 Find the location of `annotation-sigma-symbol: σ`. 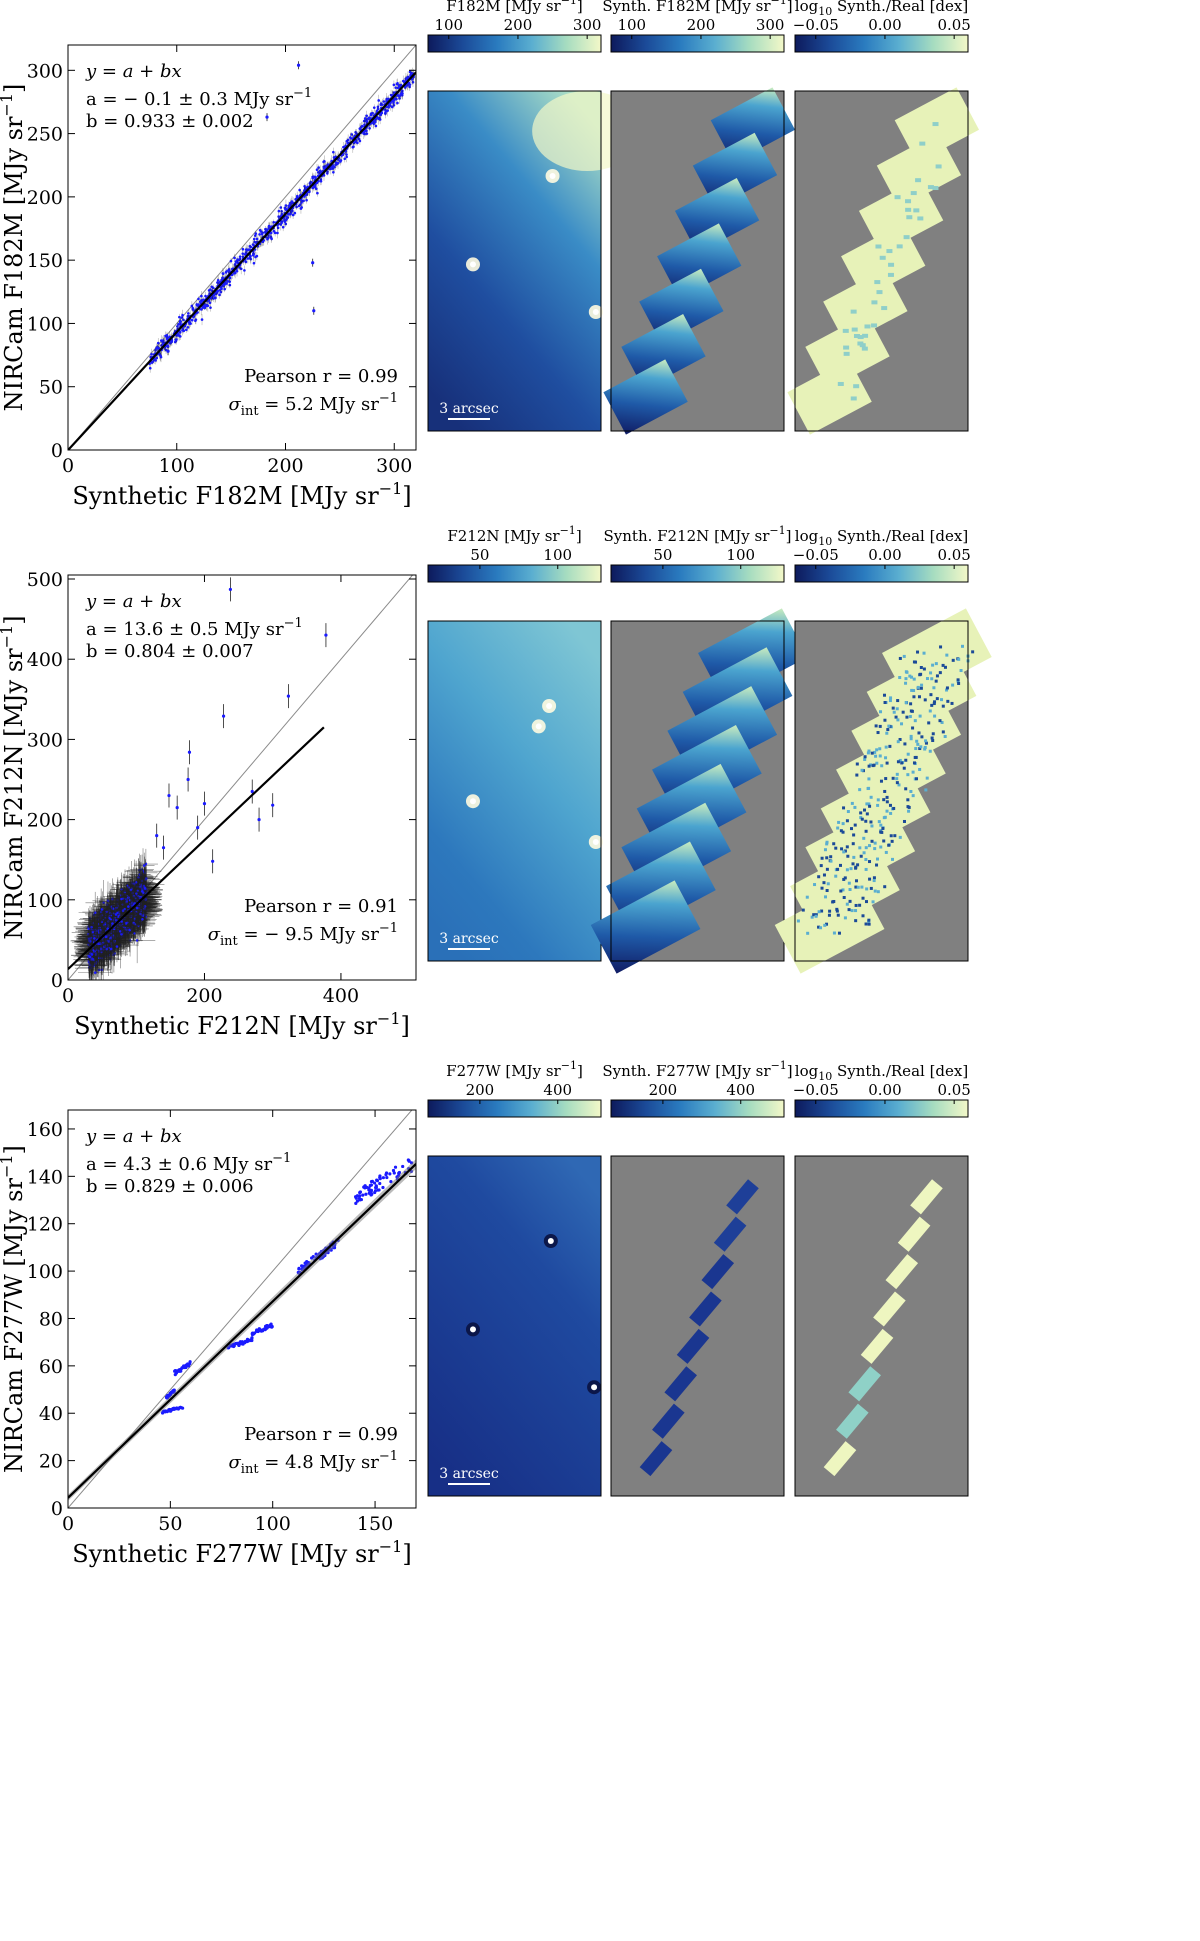

annotation-sigma-symbol: σ is located at coordinates (235, 404).